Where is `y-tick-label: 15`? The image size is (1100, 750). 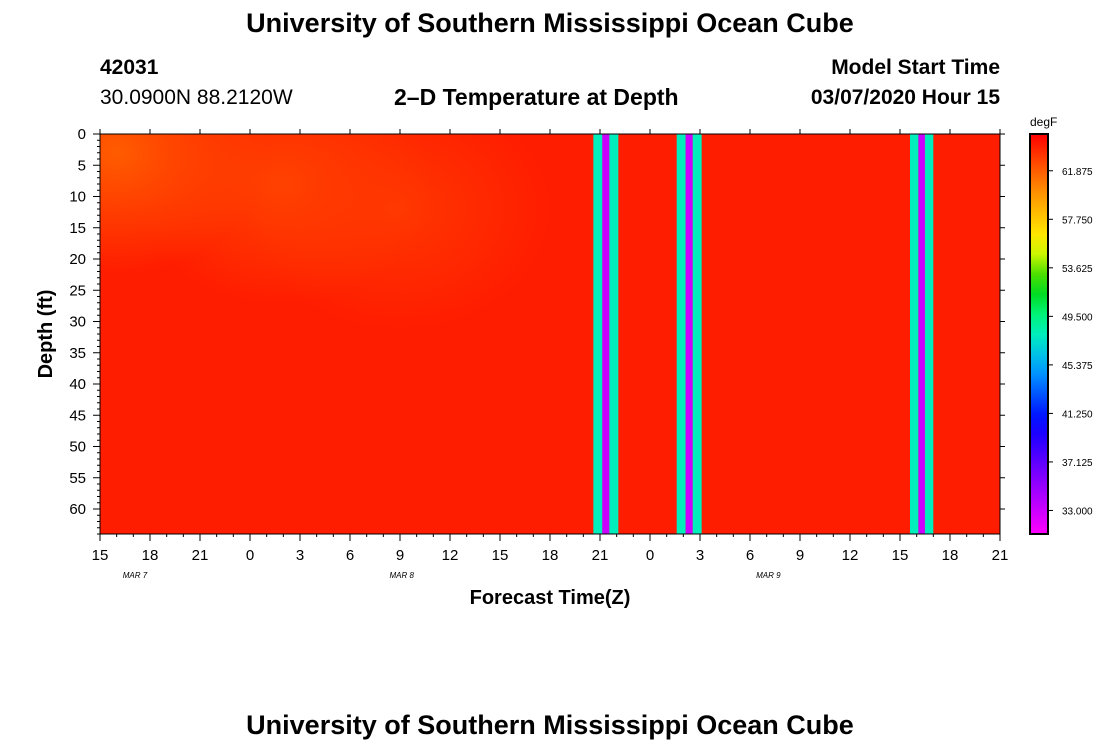
y-tick-label: 15 is located at coordinates (77, 228).